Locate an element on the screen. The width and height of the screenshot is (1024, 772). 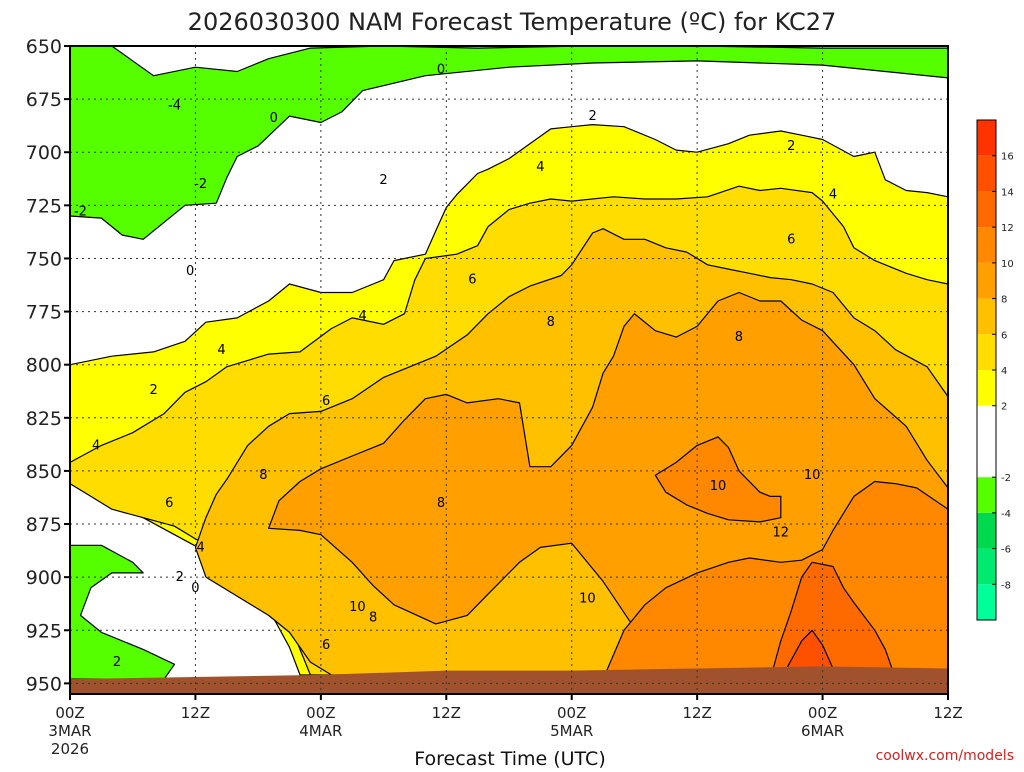
y-tick-label-725: 725 is located at coordinates (44, 206).